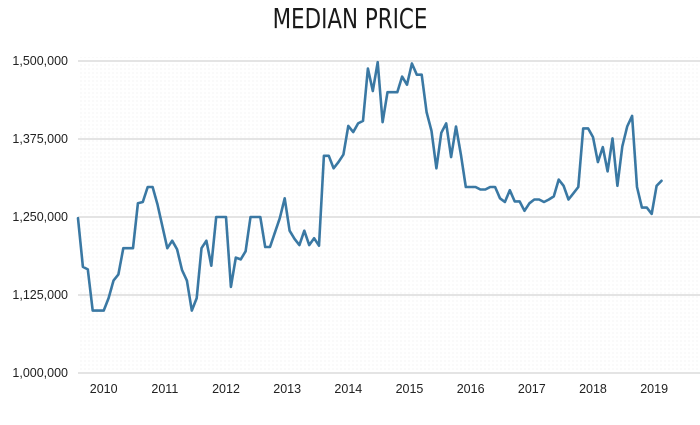  I want to click on y-tick-label: 1,250,000, so click(40, 217).